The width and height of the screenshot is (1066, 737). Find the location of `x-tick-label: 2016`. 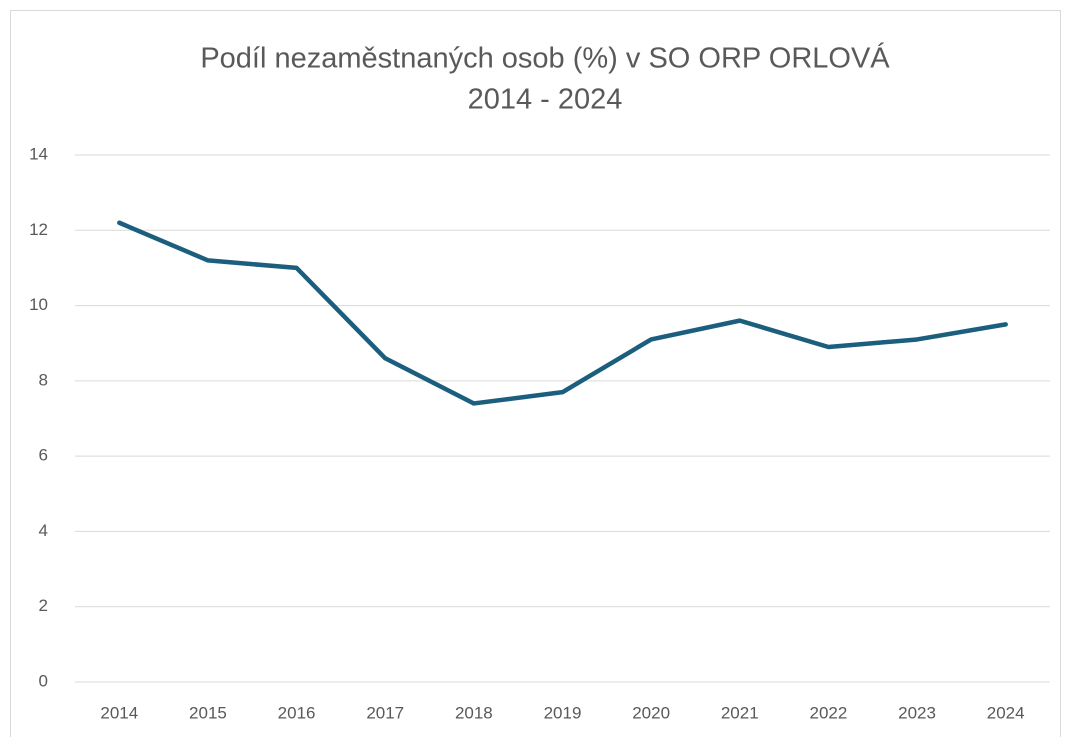

x-tick-label: 2016 is located at coordinates (297, 712).